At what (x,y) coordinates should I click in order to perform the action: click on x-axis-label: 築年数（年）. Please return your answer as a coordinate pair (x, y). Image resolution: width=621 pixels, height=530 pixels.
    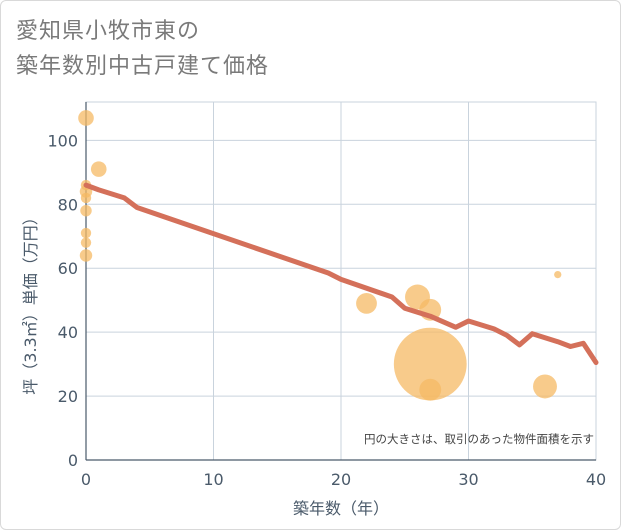
    Looking at the image, I should click on (341, 508).